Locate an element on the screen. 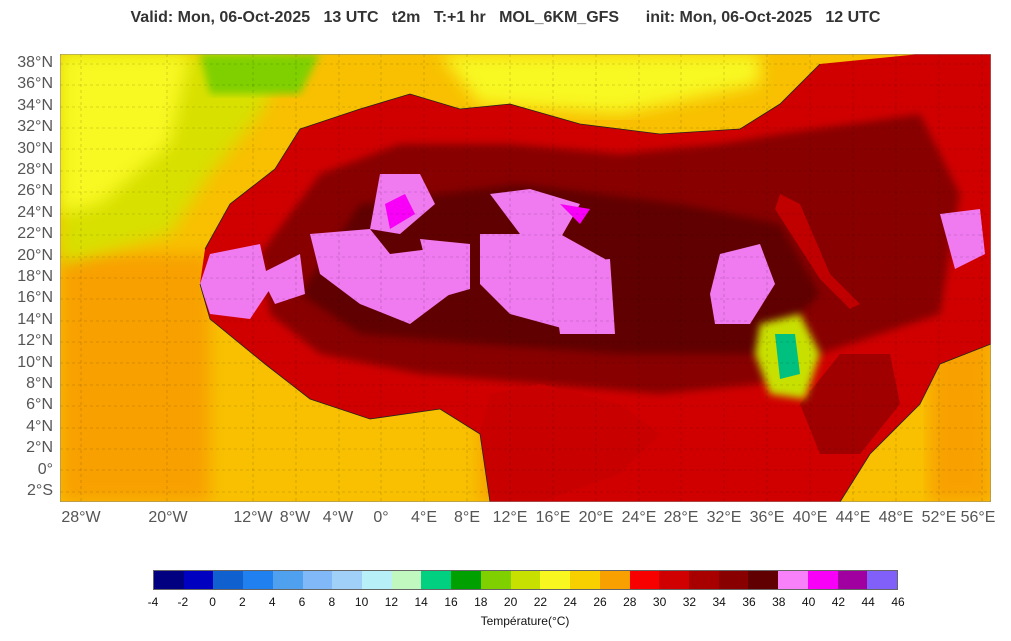 The height and width of the screenshot is (641, 1011). colorbar-tick-label: 22 is located at coordinates (540, 602).